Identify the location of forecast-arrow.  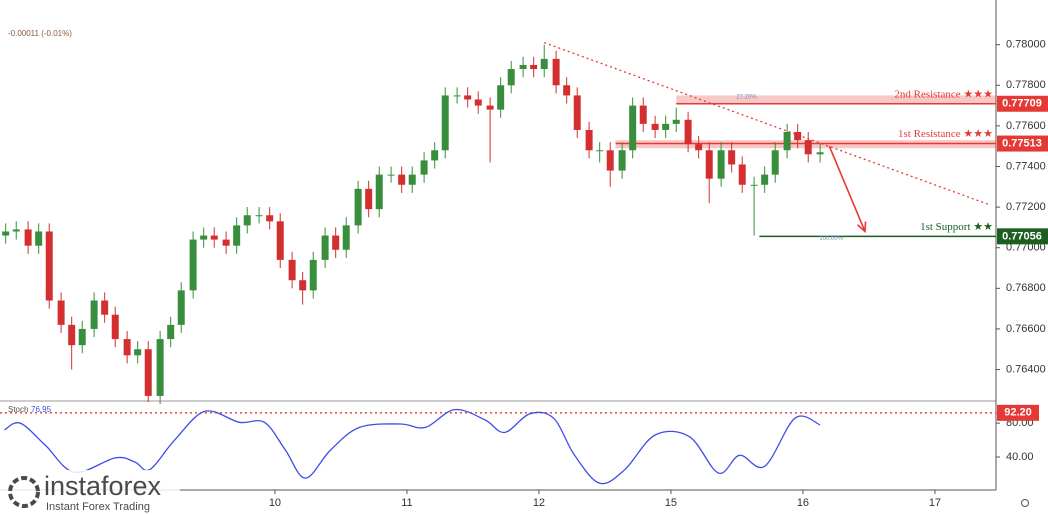
(847, 188).